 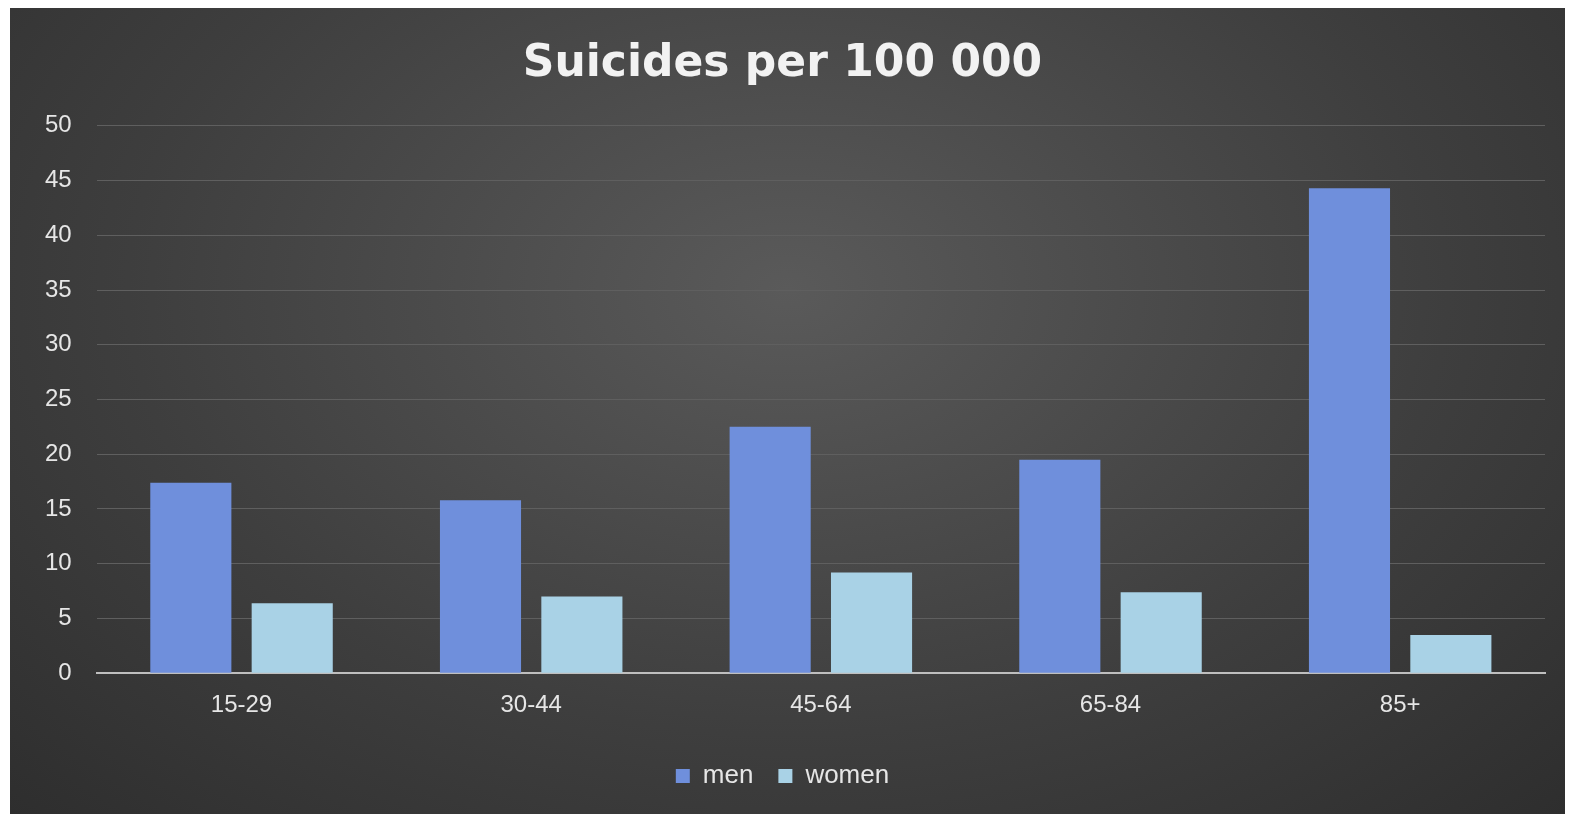 I want to click on y-tick-label: 50, so click(x=58, y=124).